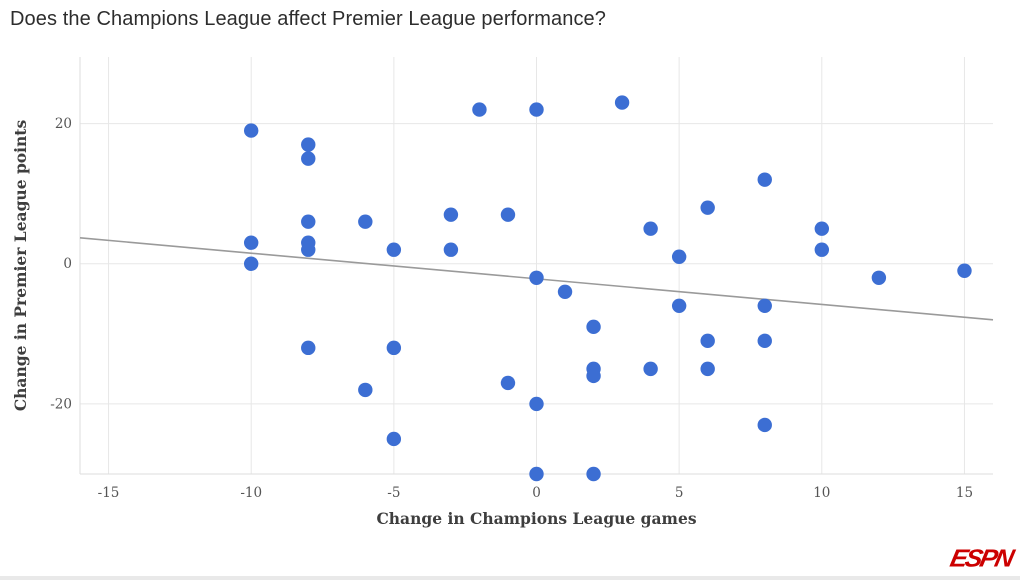 Image resolution: width=1020 pixels, height=580 pixels. I want to click on x-tick-label: -10, so click(251, 493).